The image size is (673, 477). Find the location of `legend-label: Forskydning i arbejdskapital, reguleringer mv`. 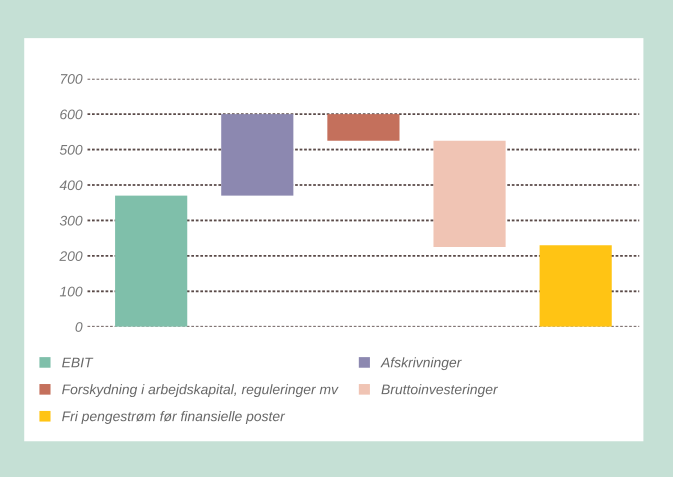

legend-label: Forskydning i arbejdskapital, reguleringer mv is located at coordinates (200, 391).